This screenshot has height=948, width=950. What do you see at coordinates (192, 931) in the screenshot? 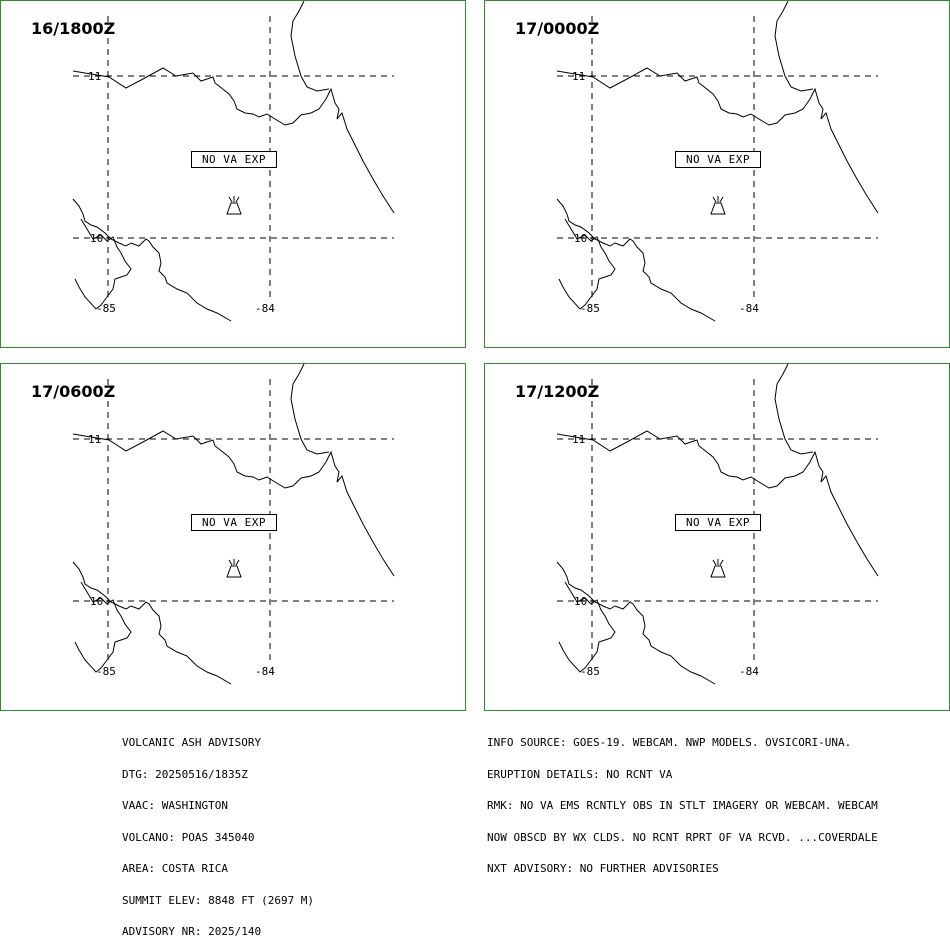
I see `advisory-line: ADVISORY NR: 2025/140` at bounding box center [192, 931].